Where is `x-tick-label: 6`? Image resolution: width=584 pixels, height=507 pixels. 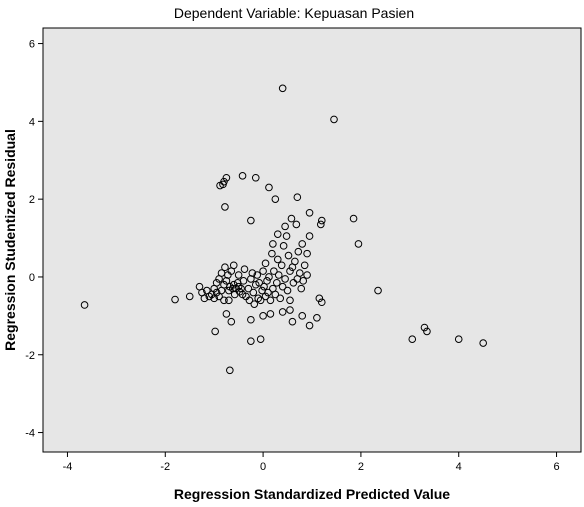 x-tick-label: 6 is located at coordinates (556, 467).